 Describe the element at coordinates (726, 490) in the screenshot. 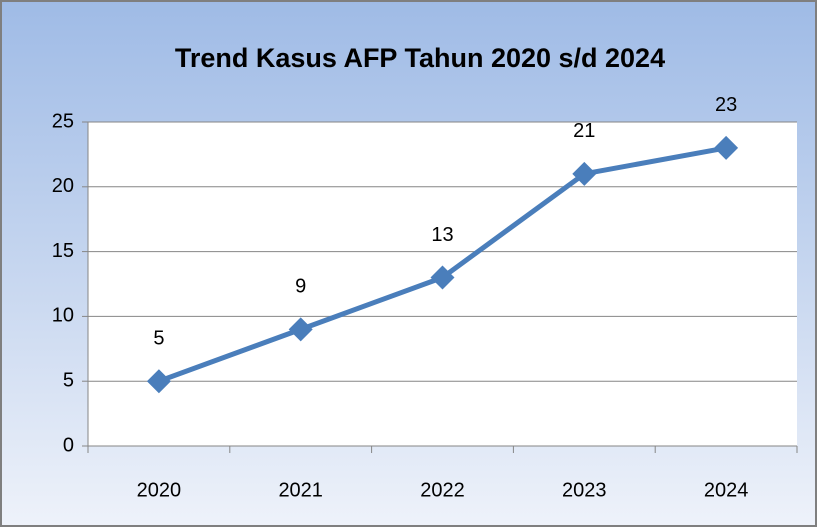

I see `x-tick-label: 2024` at that location.